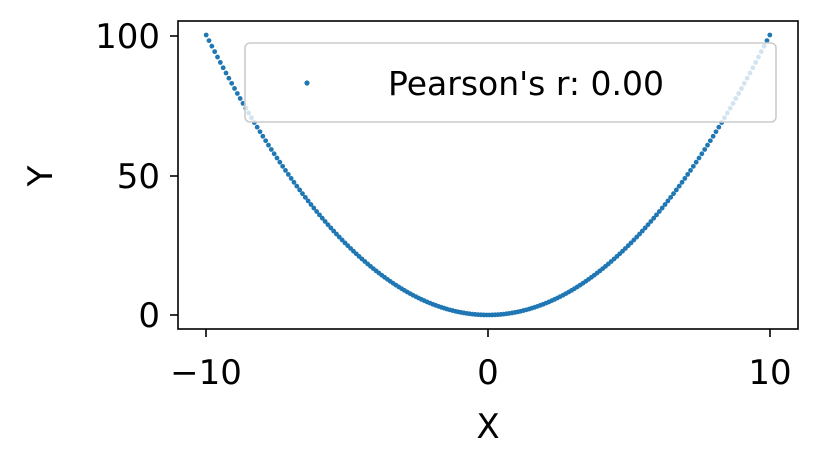 This screenshot has height=467, width=818. What do you see at coordinates (769, 373) in the screenshot?
I see `x-tick-label: 10` at bounding box center [769, 373].